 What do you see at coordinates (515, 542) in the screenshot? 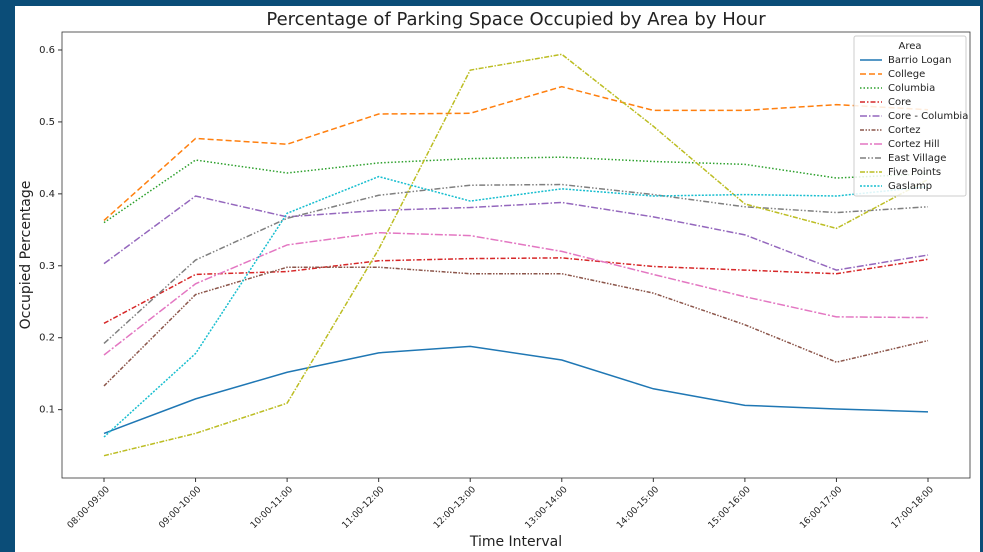
I see `x-axis-label: Time Interval` at bounding box center [515, 542].